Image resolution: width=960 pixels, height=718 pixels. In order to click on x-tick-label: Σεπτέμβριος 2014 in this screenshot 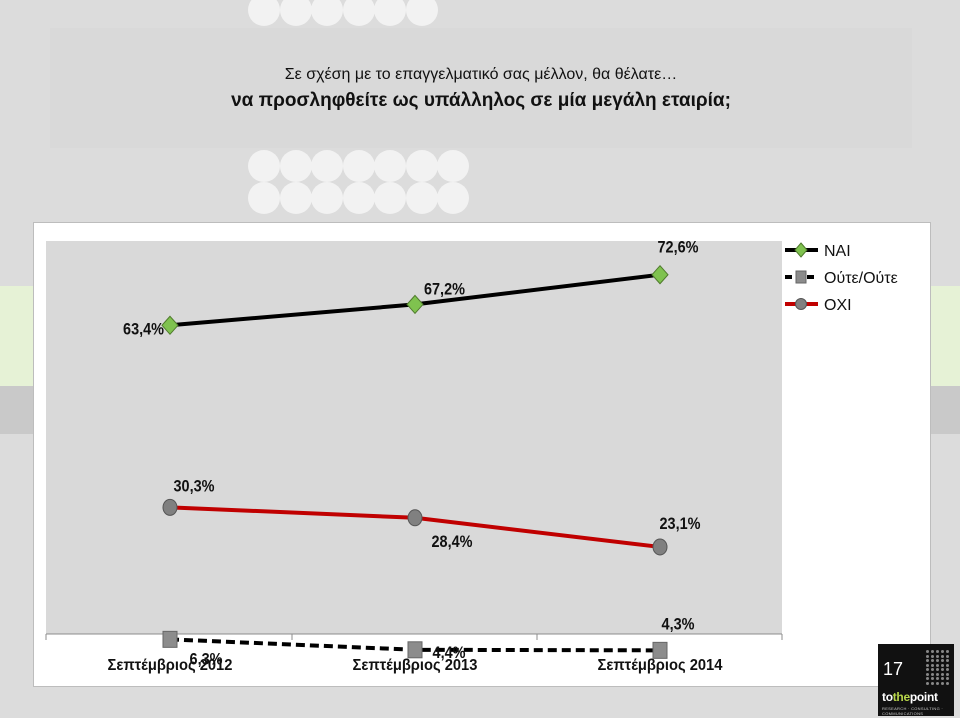, I will do `click(660, 665)`.